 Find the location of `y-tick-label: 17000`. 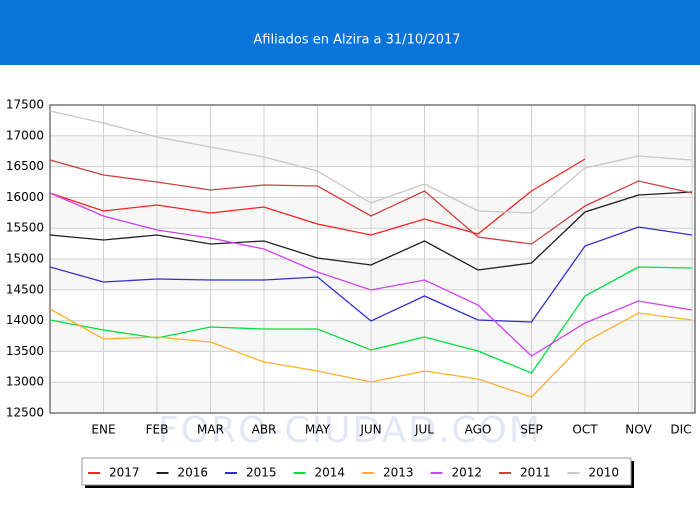

y-tick-label: 17000 is located at coordinates (25, 135).